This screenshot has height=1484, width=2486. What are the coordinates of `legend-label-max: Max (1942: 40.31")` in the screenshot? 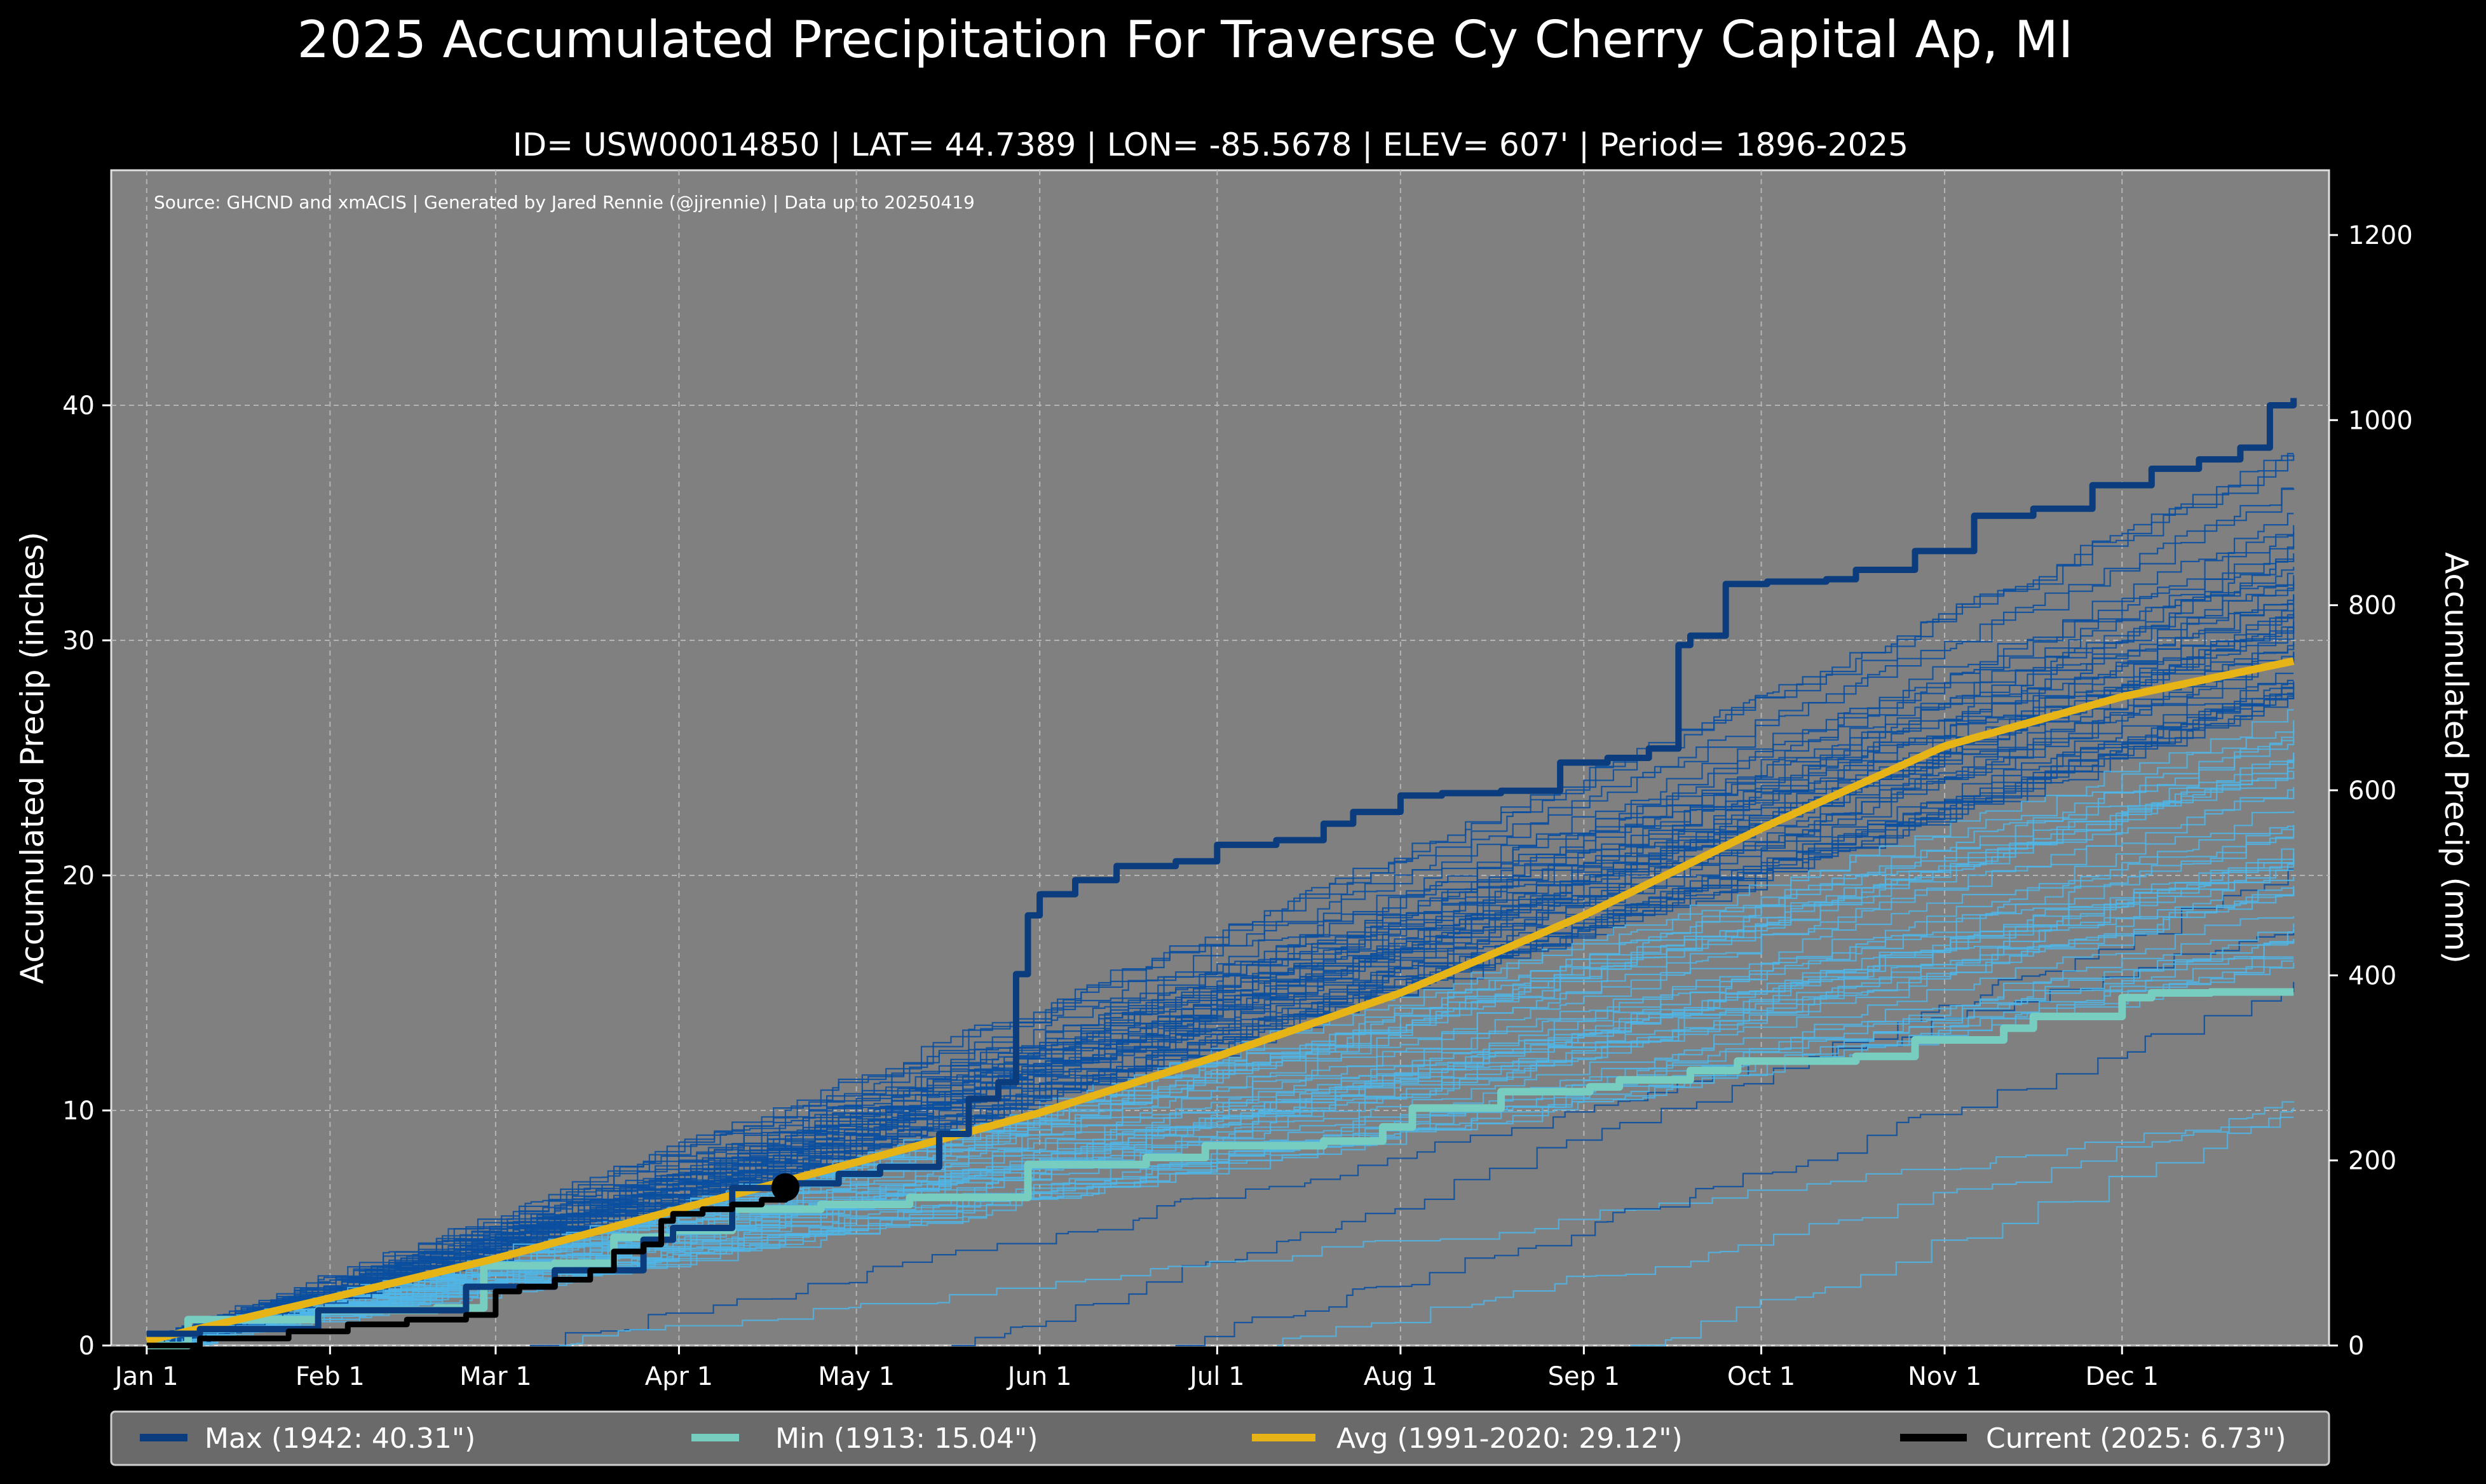 It's located at (340, 1438).